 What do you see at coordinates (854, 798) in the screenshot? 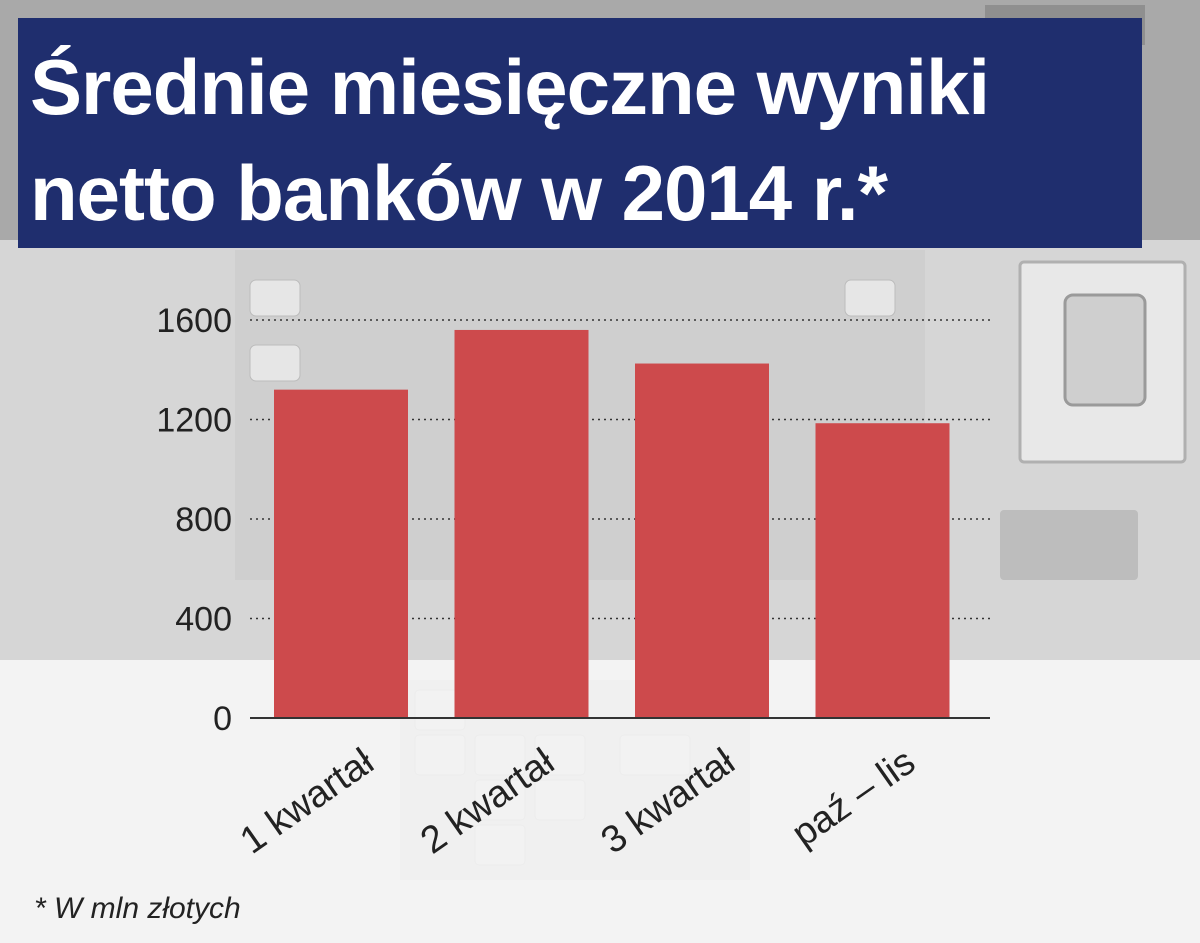
I see `x-category-label: paź – lis` at bounding box center [854, 798].